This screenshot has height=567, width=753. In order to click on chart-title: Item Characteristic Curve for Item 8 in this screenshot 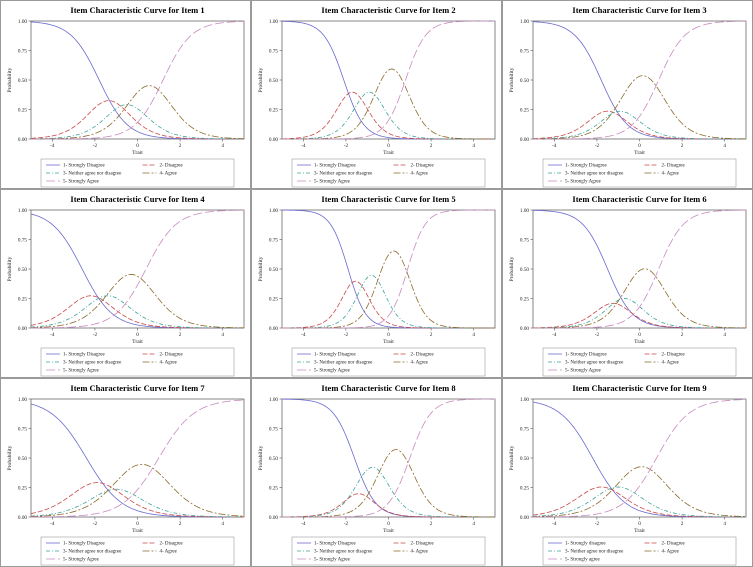, I will do `click(388, 388)`.